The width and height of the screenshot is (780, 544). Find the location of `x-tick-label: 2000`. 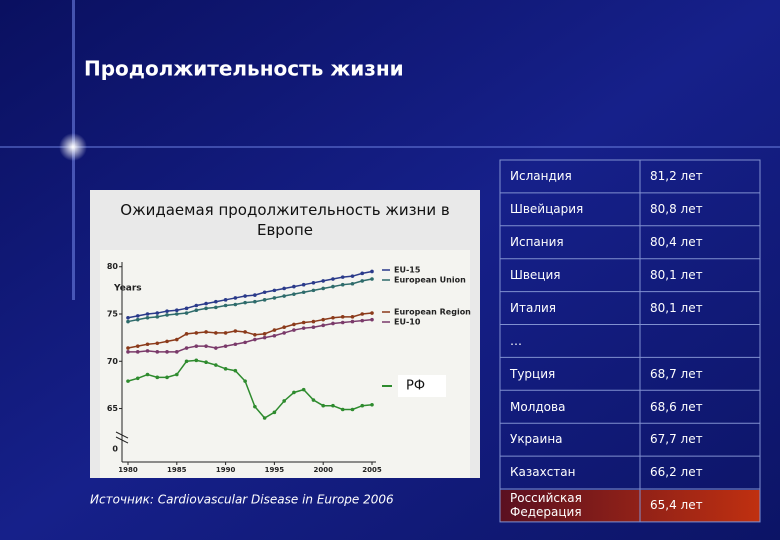

x-tick-label: 2000 is located at coordinates (323, 470).